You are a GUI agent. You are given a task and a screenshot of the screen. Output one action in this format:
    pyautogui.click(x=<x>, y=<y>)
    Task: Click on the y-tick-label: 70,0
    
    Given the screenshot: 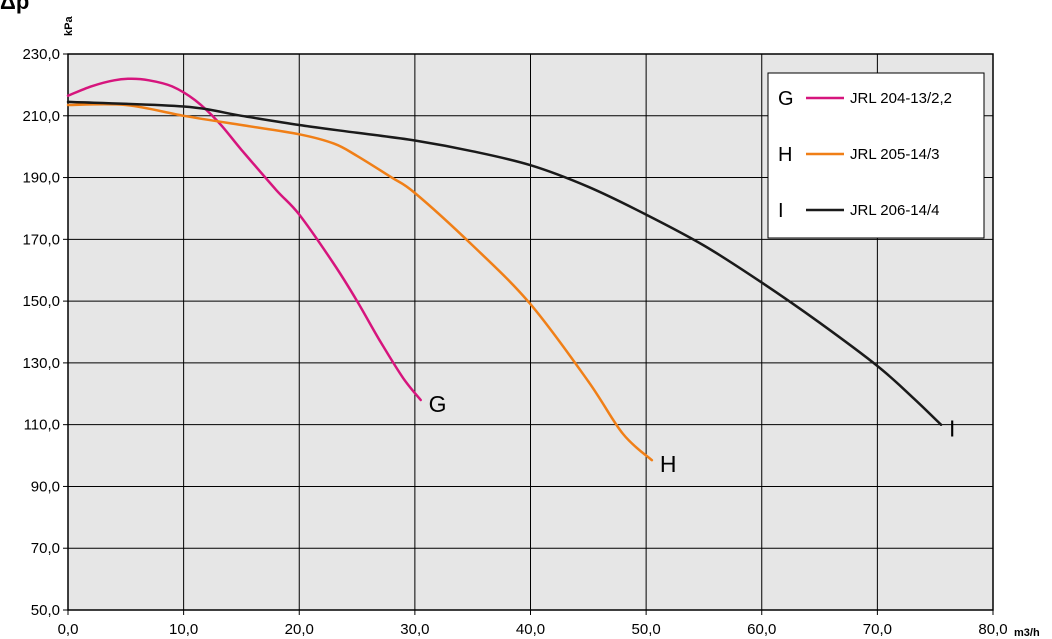 What is the action you would take?
    pyautogui.click(x=45, y=548)
    